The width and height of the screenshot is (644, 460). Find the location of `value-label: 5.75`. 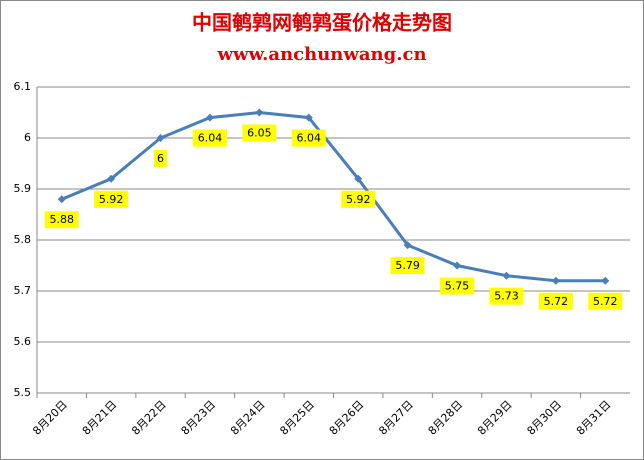

value-label: 5.75 is located at coordinates (457, 286).